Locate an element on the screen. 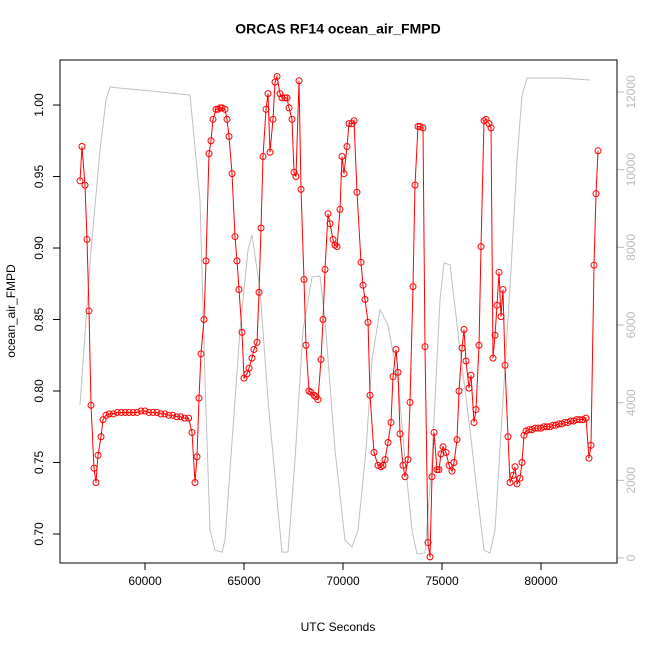 The width and height of the screenshot is (650, 650). y-tick-label: 0.80 is located at coordinates (39, 391).